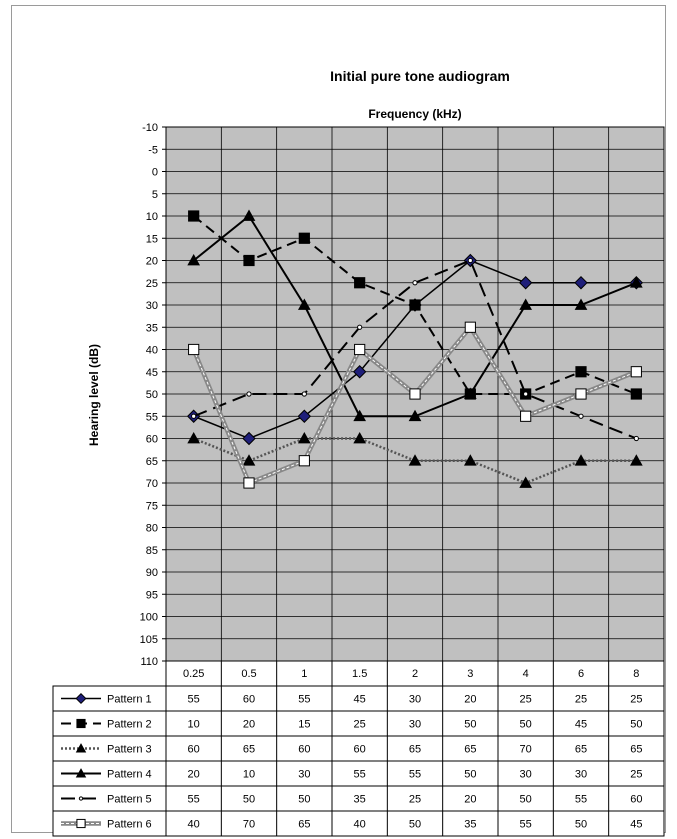 This screenshot has height=839, width=677. Describe the element at coordinates (360, 825) in the screenshot. I see `table-cell: 40` at that location.